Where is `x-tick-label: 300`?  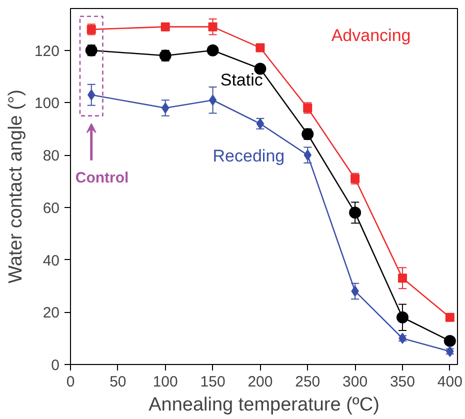 x-tick-label: 300 is located at coordinates (355, 382).